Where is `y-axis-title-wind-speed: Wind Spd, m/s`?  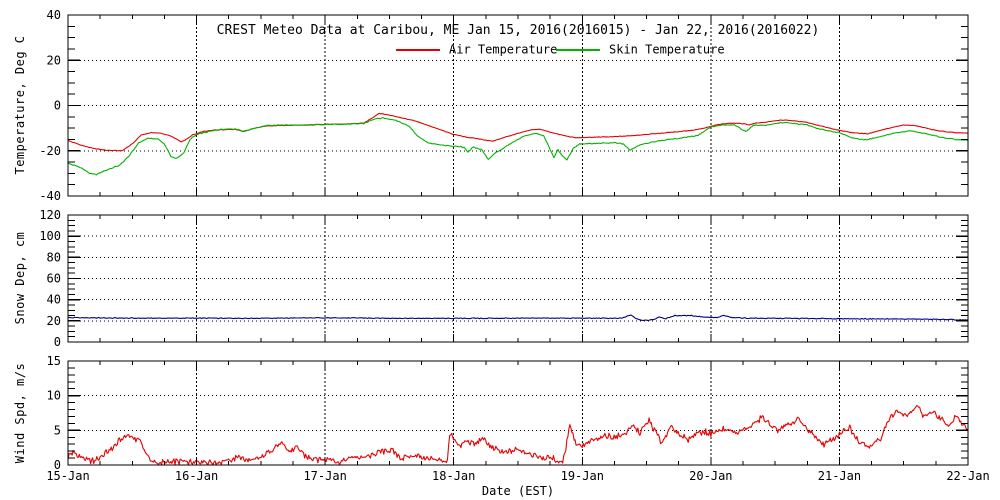
y-axis-title-wind-speed: Wind Spd, m/s is located at coordinates (20, 413).